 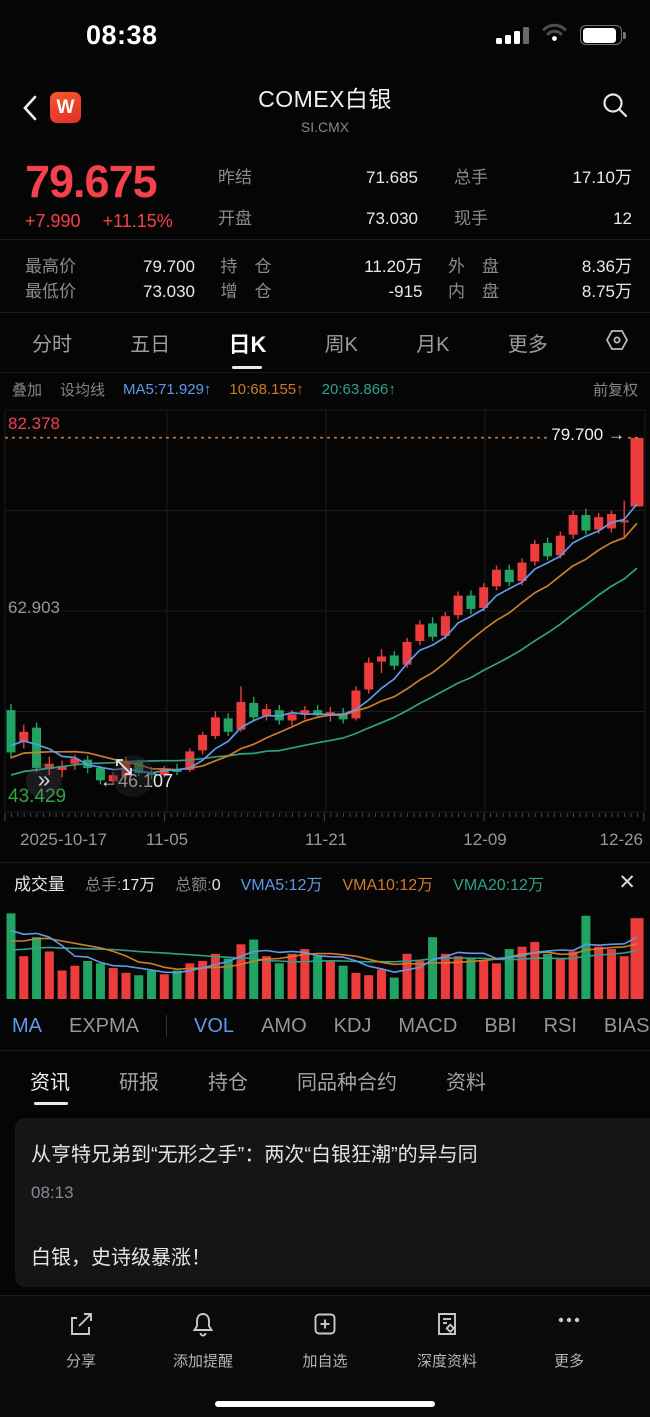 I want to click on field-low: 最低价 73.030, so click(x=110, y=291).